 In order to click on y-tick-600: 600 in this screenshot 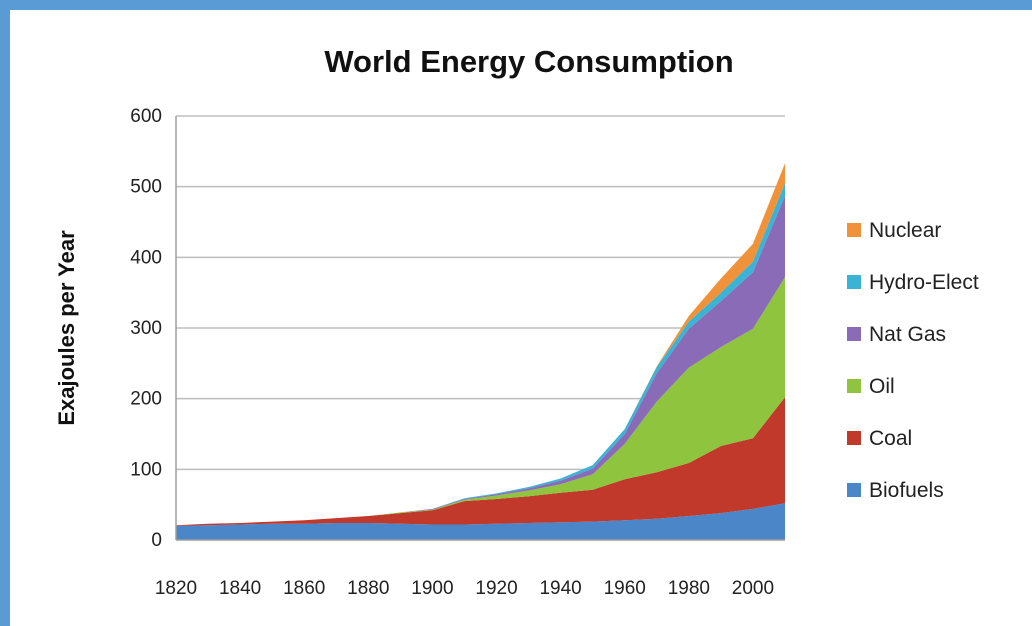, I will do `click(146, 116)`.